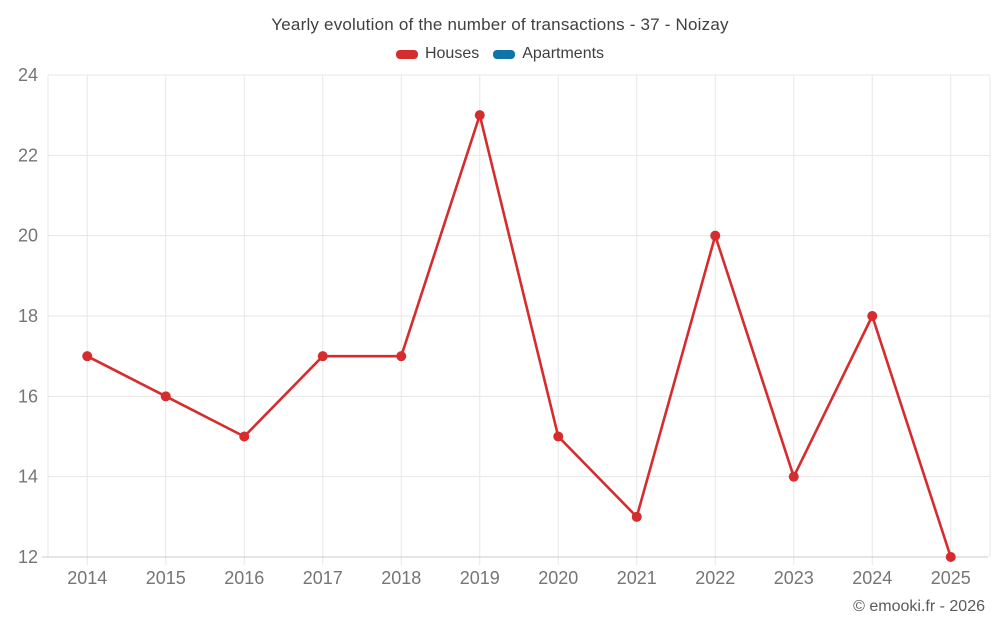 This screenshot has width=1000, height=625. Describe the element at coordinates (87, 578) in the screenshot. I see `x-axis-label: 2014` at that location.